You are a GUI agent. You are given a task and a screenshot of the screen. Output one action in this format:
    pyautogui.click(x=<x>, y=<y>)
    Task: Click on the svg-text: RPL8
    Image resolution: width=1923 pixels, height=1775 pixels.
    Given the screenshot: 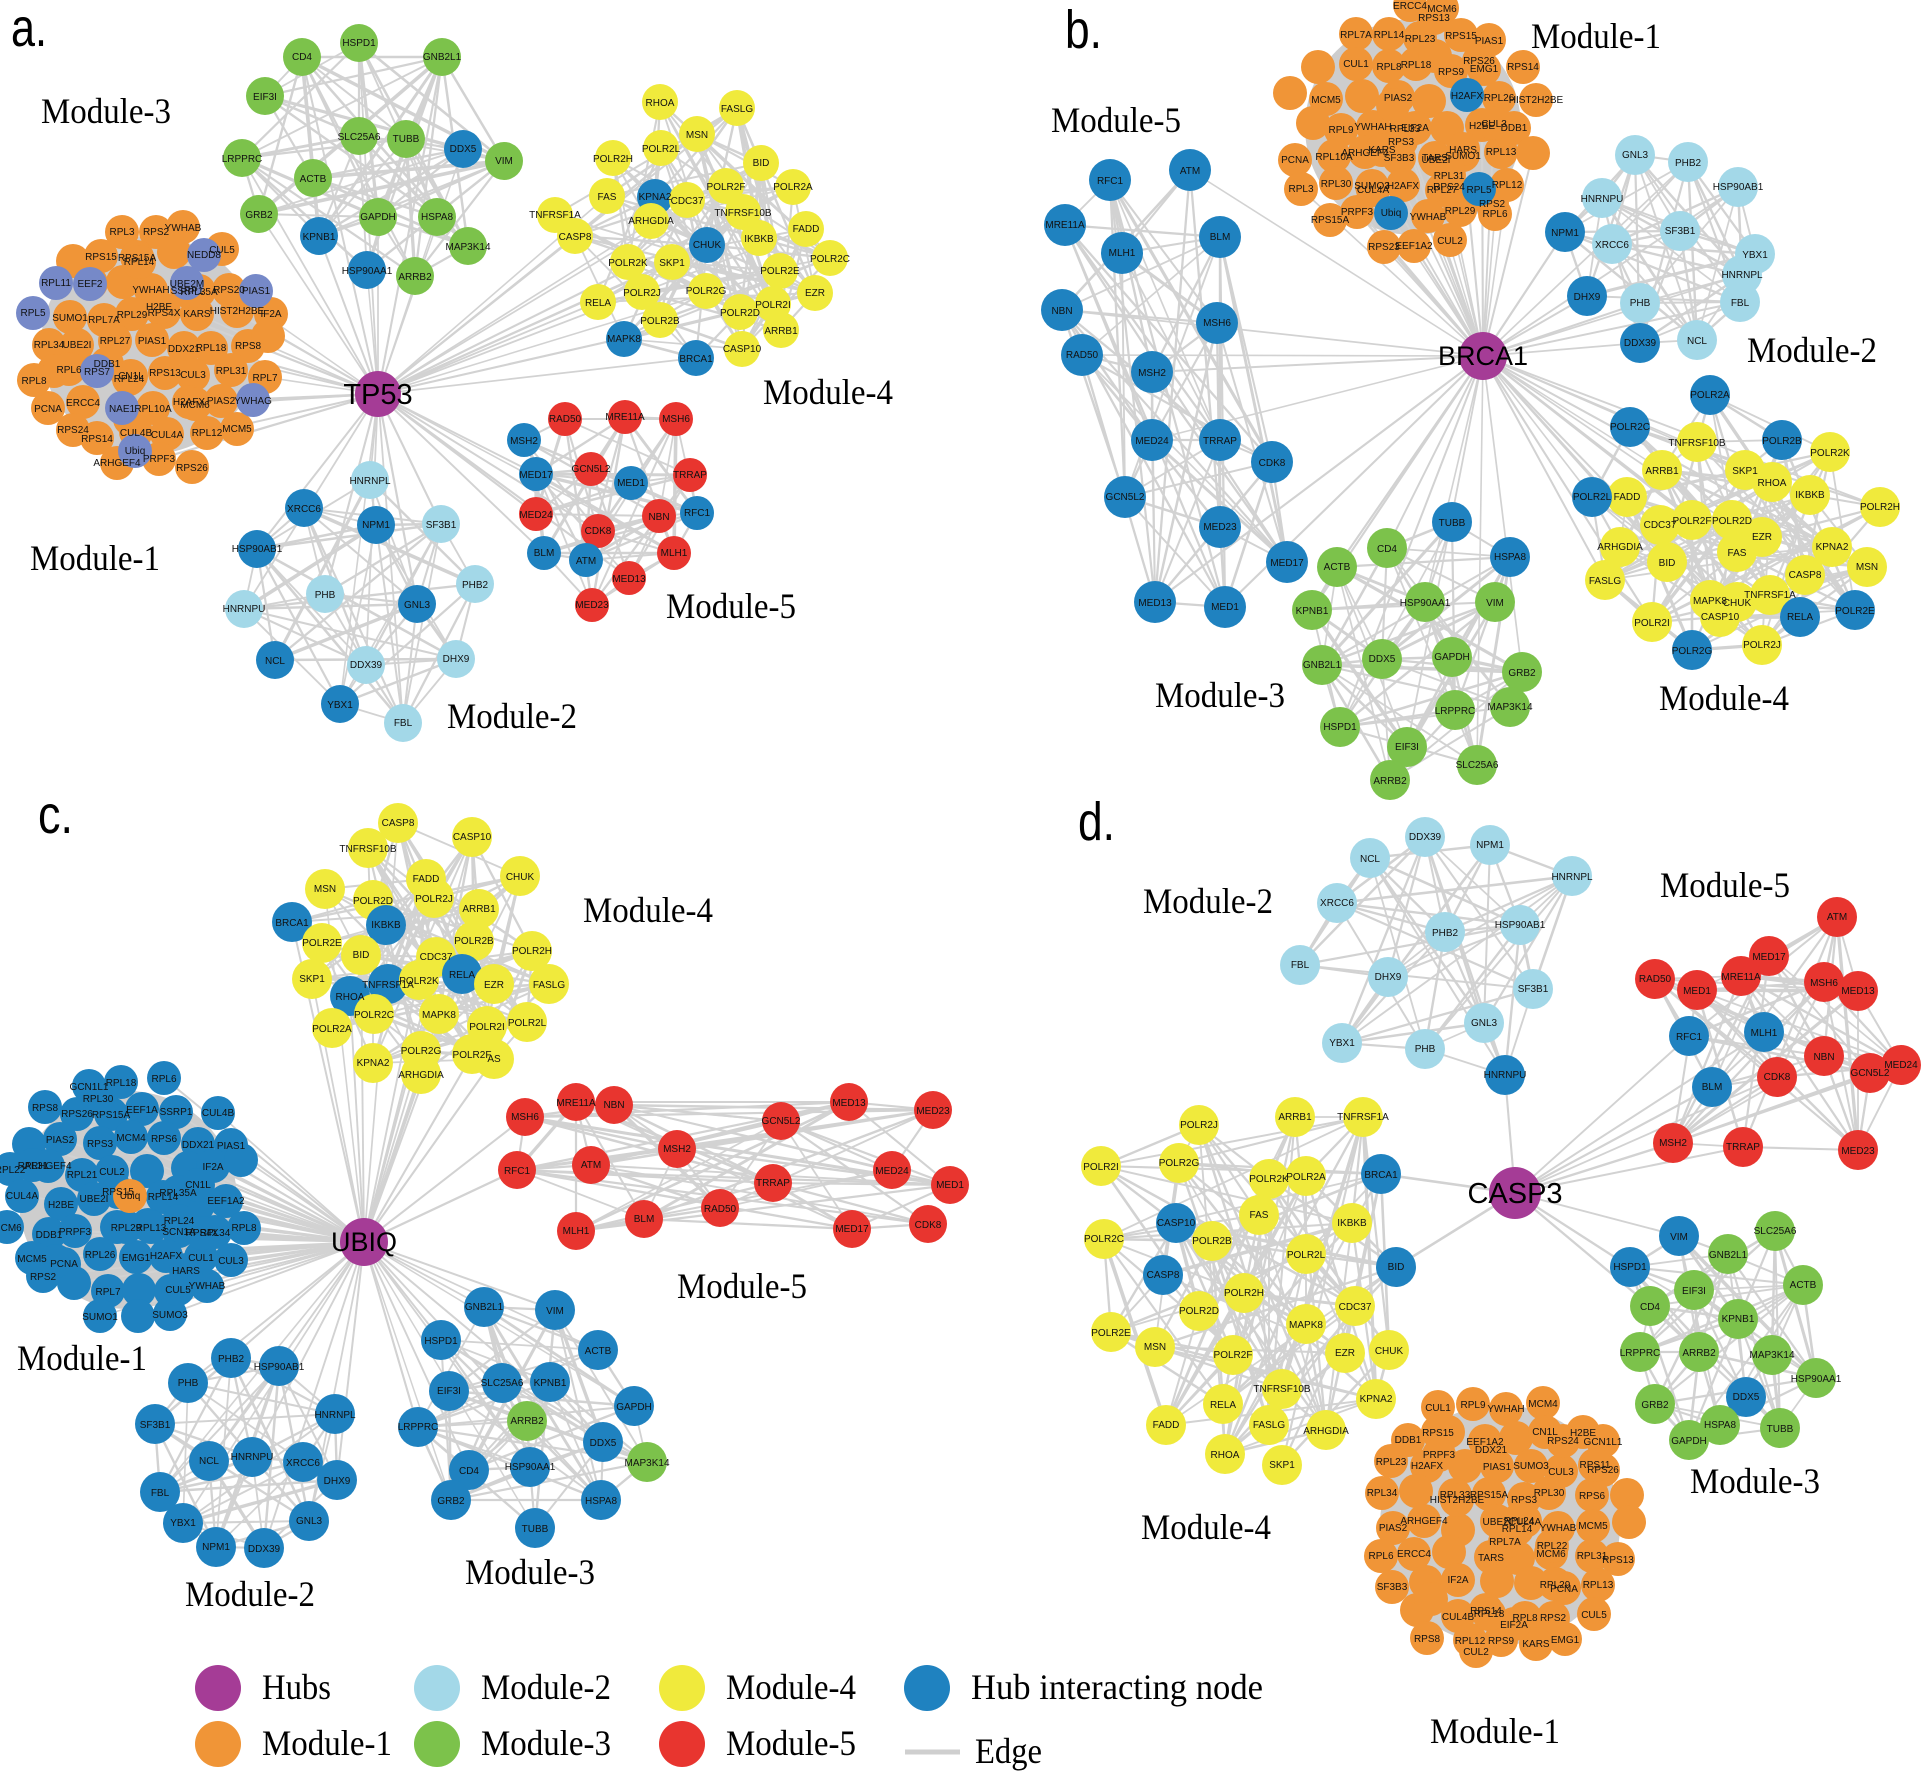 What is the action you would take?
    pyautogui.click(x=243, y=1228)
    